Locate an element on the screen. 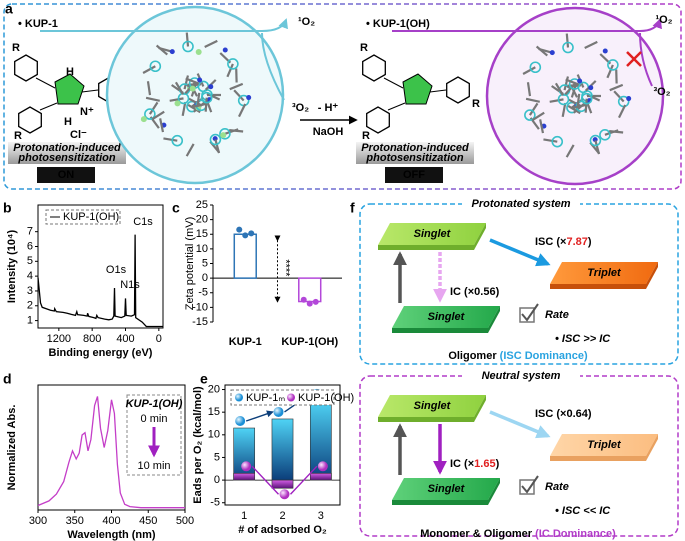 Image resolution: width=685 pixels, height=541 pixels. x-tick-label: 350 is located at coordinates (75, 521).